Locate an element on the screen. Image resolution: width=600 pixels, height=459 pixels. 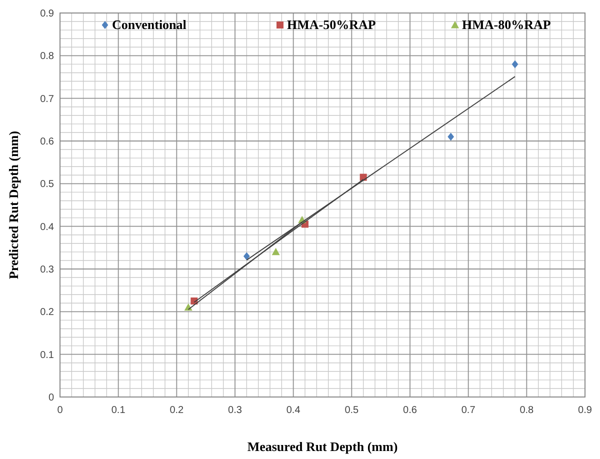
legend-label: HMA-50%RAP is located at coordinates (331, 24).